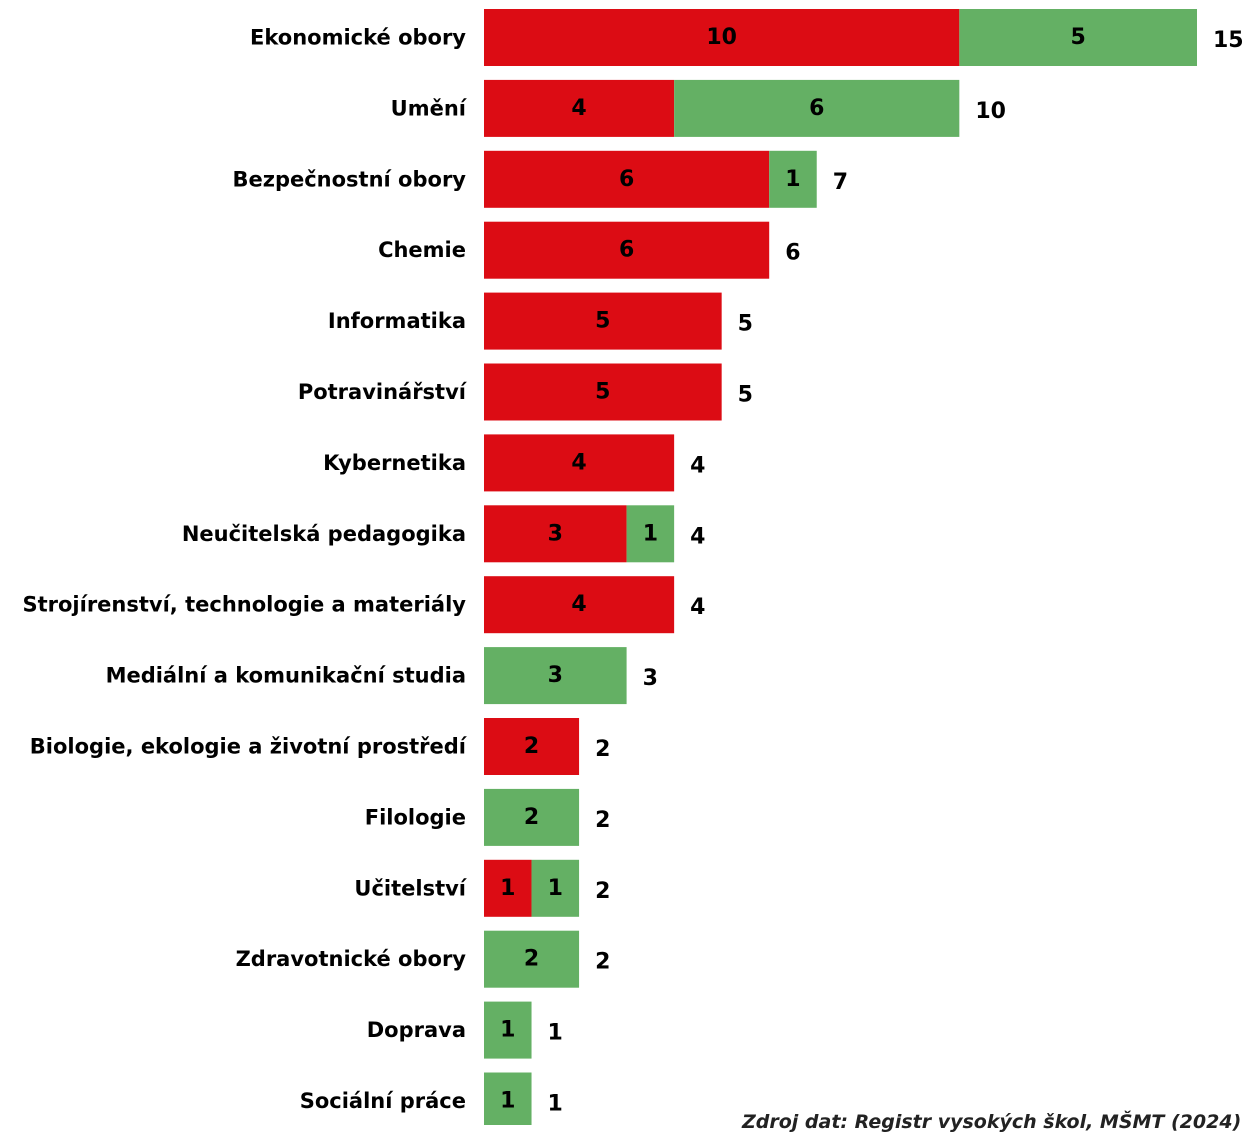 The image size is (1251, 1133). I want to click on category-label: Biologie, ekologie a životní prostředí, so click(249, 747).